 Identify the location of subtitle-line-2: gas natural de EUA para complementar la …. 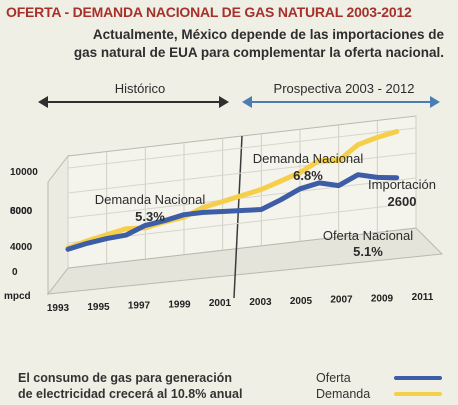
(258, 52).